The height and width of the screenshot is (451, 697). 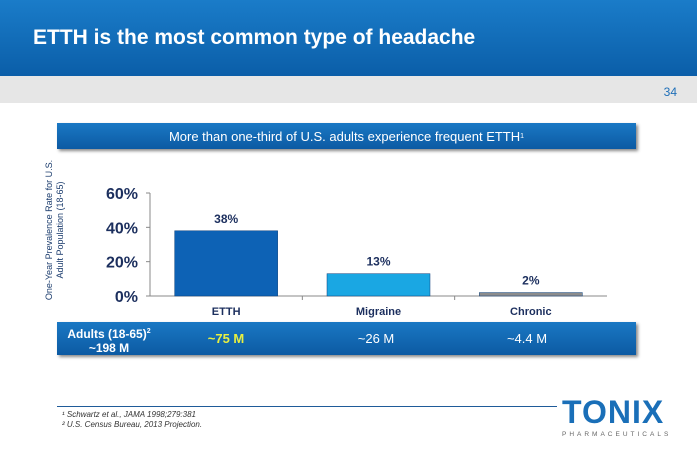 I want to click on bar-chronic, so click(x=531, y=294).